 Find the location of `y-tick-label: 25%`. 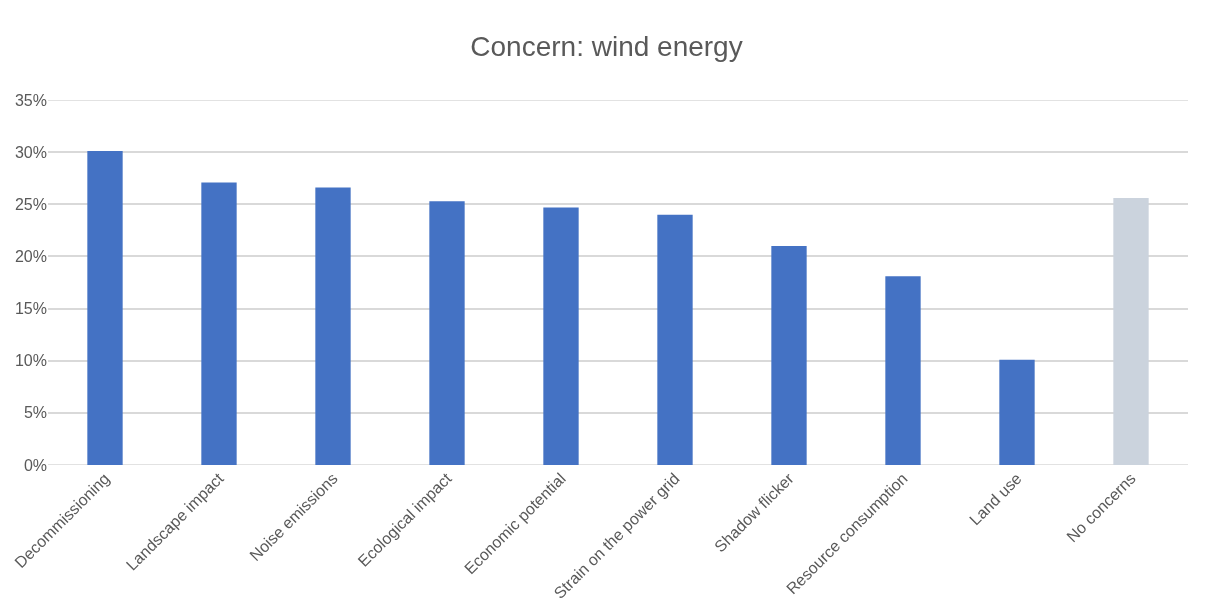

y-tick-label: 25% is located at coordinates (30, 204).